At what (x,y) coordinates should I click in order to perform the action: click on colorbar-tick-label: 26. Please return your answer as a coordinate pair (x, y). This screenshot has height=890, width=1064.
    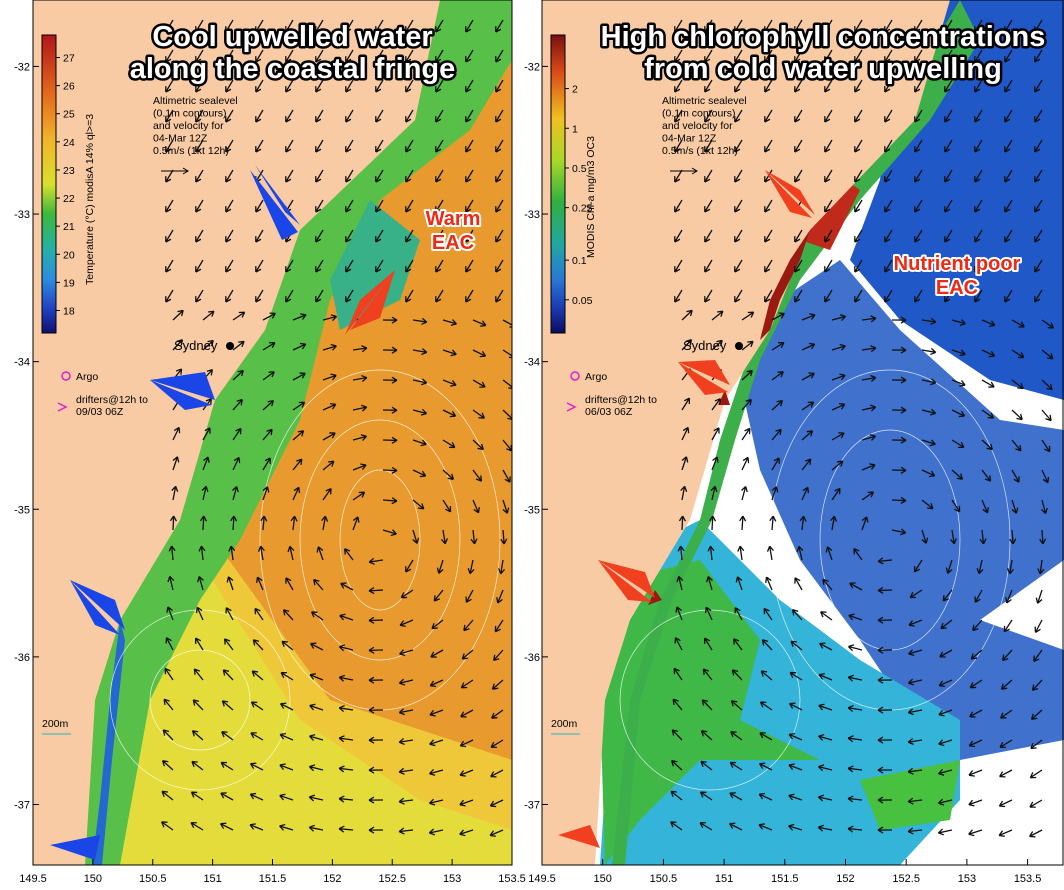
    Looking at the image, I should click on (69, 87).